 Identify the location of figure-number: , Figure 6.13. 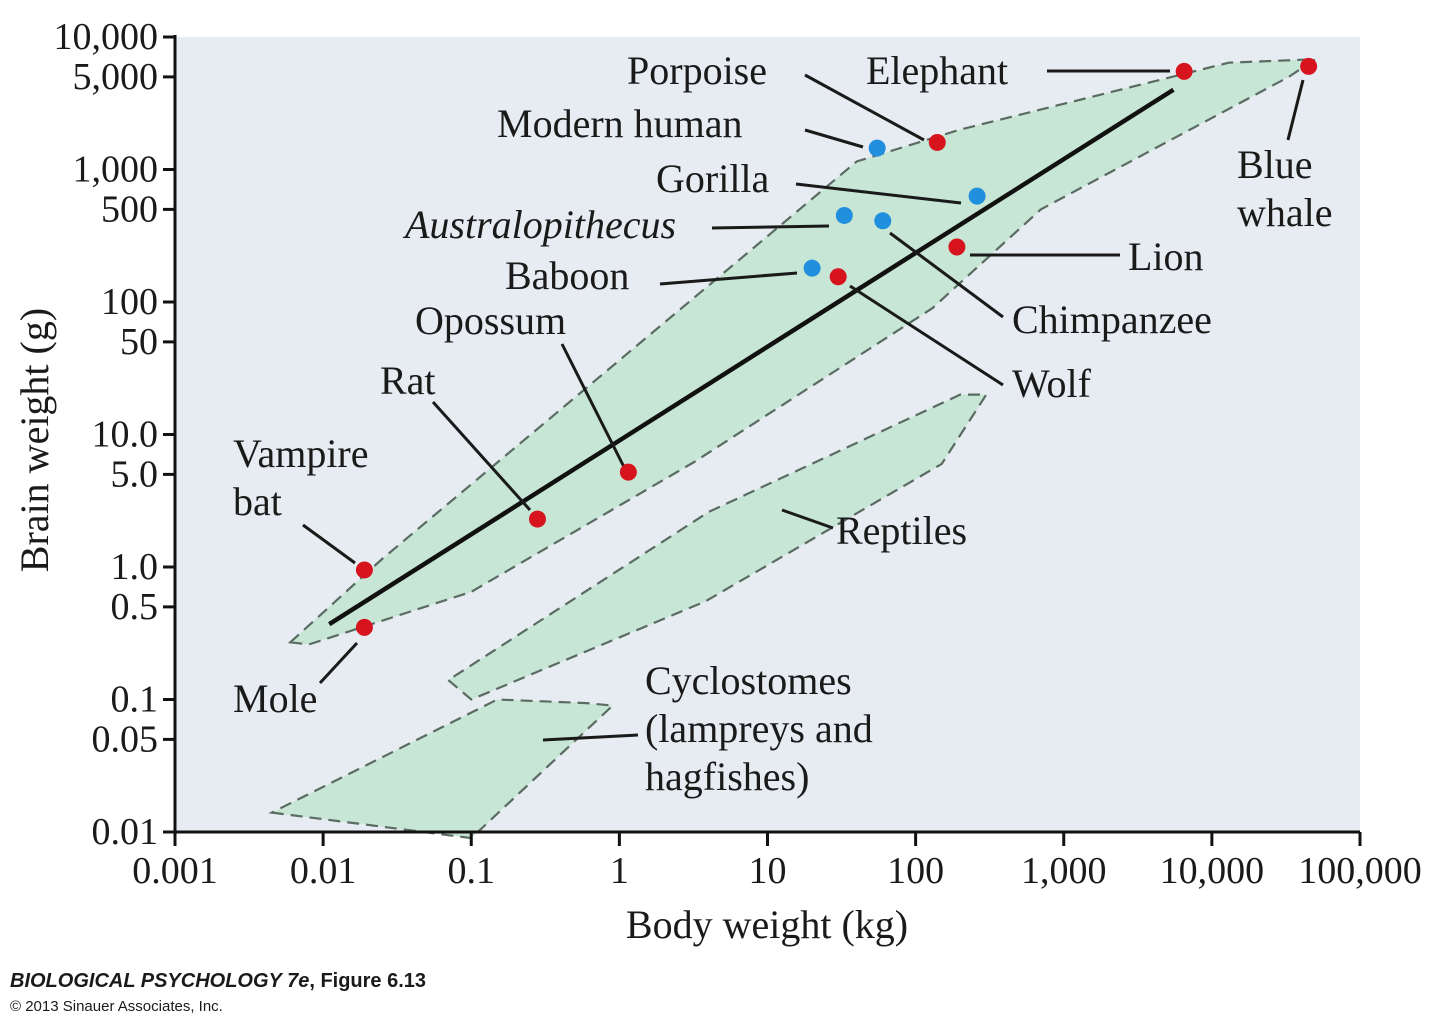
(368, 981).